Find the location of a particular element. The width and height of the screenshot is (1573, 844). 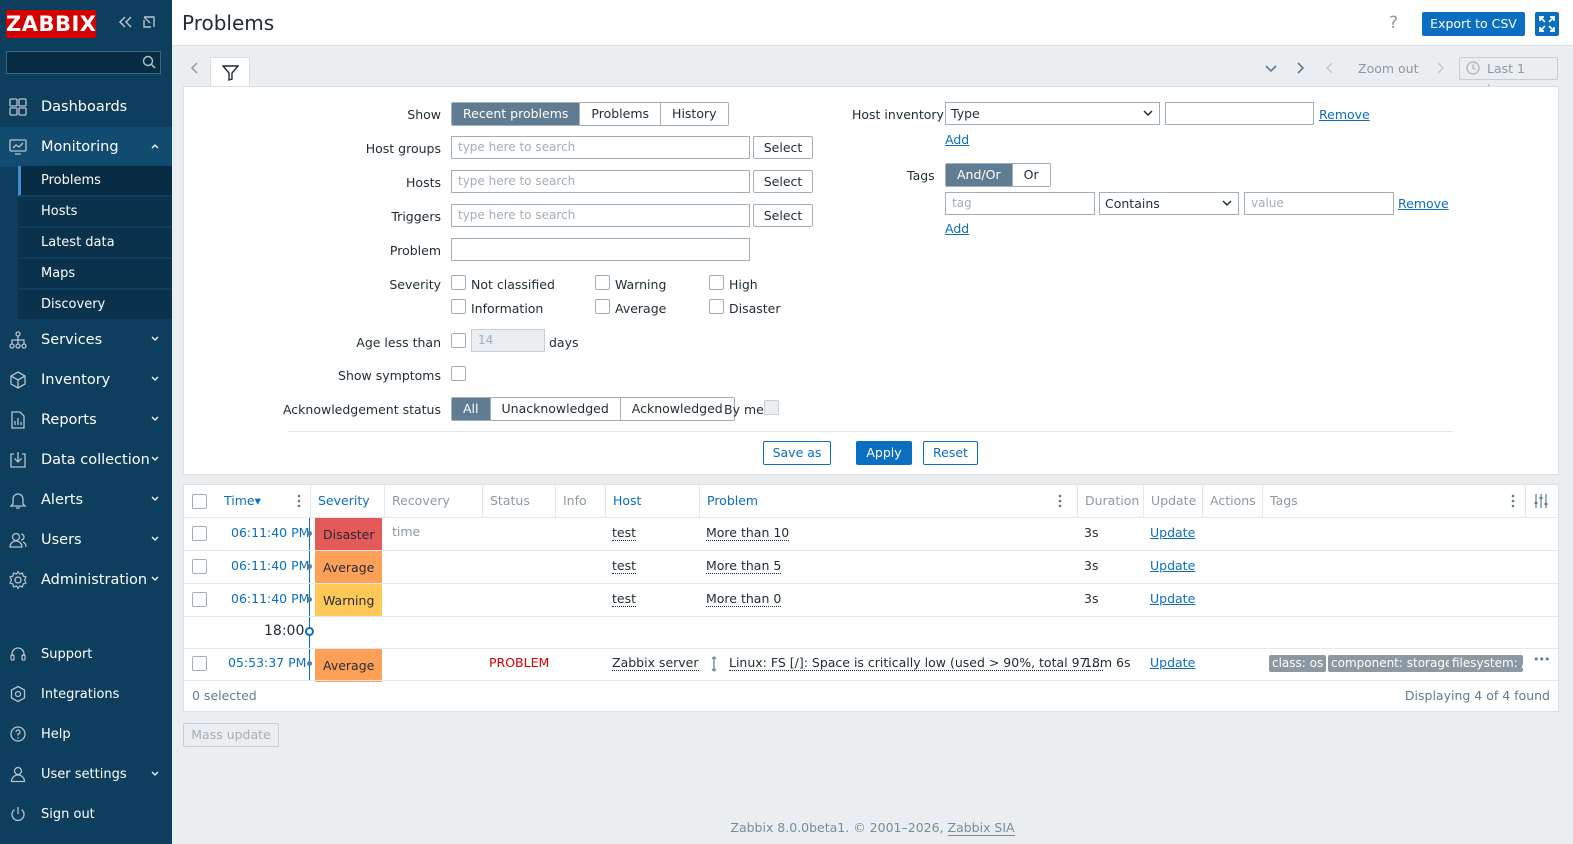

apply-button: Apply is located at coordinates (884, 453).